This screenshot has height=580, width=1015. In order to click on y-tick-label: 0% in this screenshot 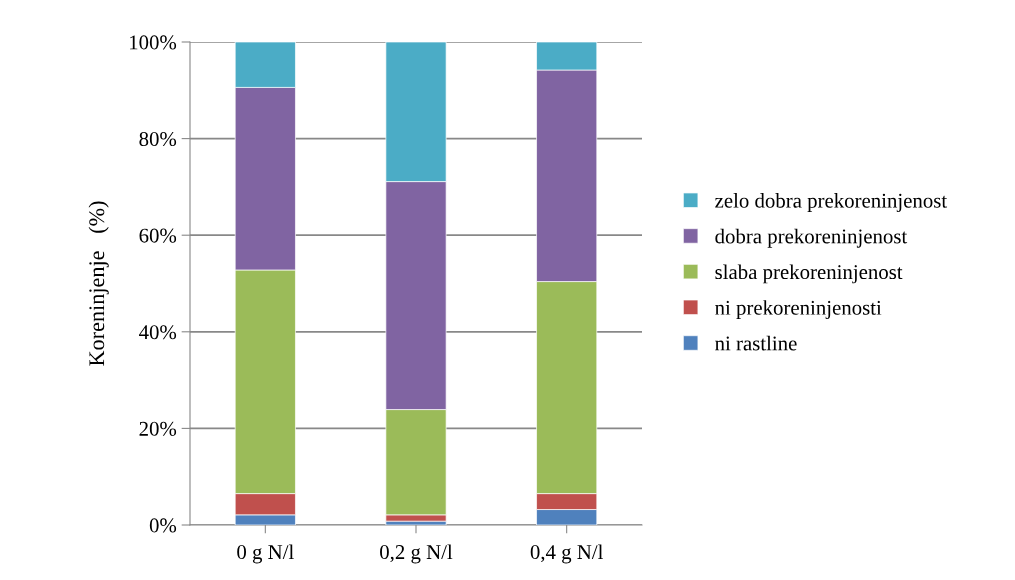, I will do `click(163, 525)`.